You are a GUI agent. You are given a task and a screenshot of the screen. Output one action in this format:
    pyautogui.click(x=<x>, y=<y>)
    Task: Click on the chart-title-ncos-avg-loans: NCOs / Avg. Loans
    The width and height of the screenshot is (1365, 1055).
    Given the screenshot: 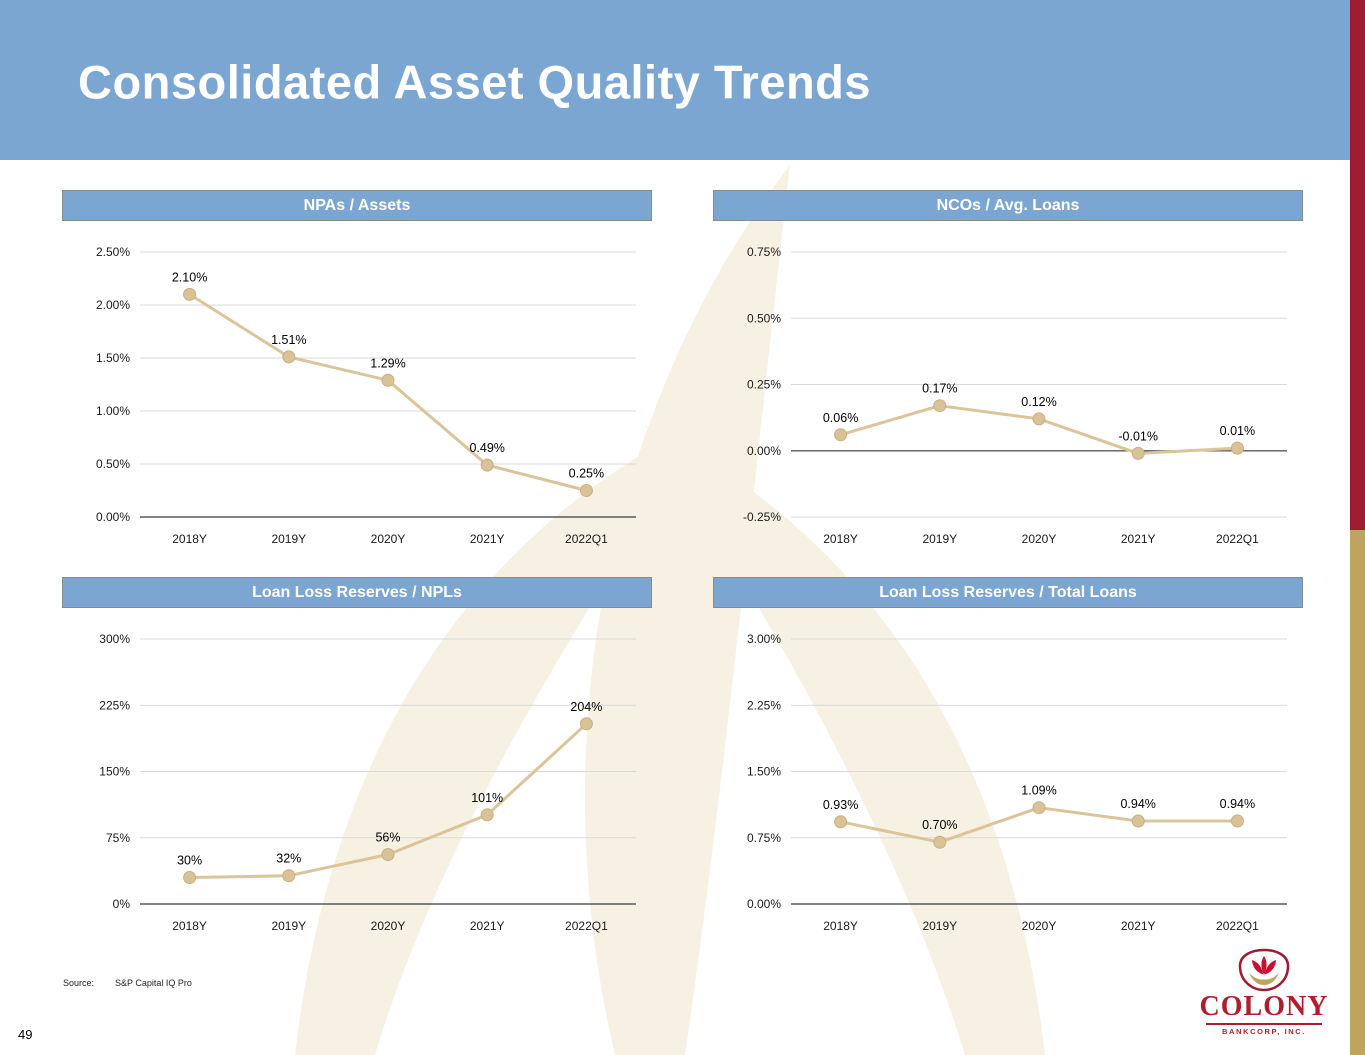 What is the action you would take?
    pyautogui.click(x=1008, y=205)
    